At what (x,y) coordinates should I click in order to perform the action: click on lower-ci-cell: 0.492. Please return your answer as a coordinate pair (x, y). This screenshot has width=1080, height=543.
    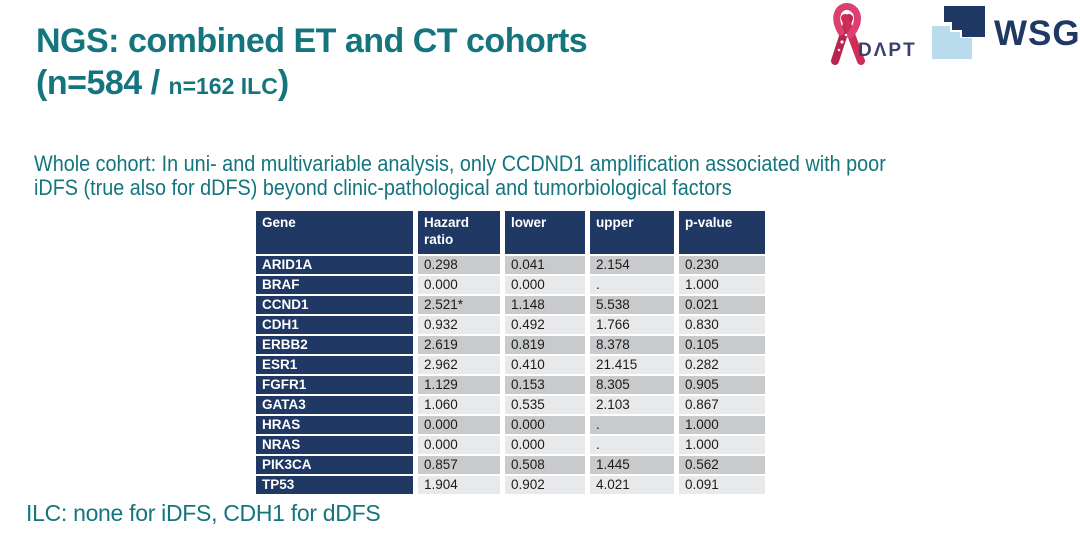
    Looking at the image, I should click on (545, 325).